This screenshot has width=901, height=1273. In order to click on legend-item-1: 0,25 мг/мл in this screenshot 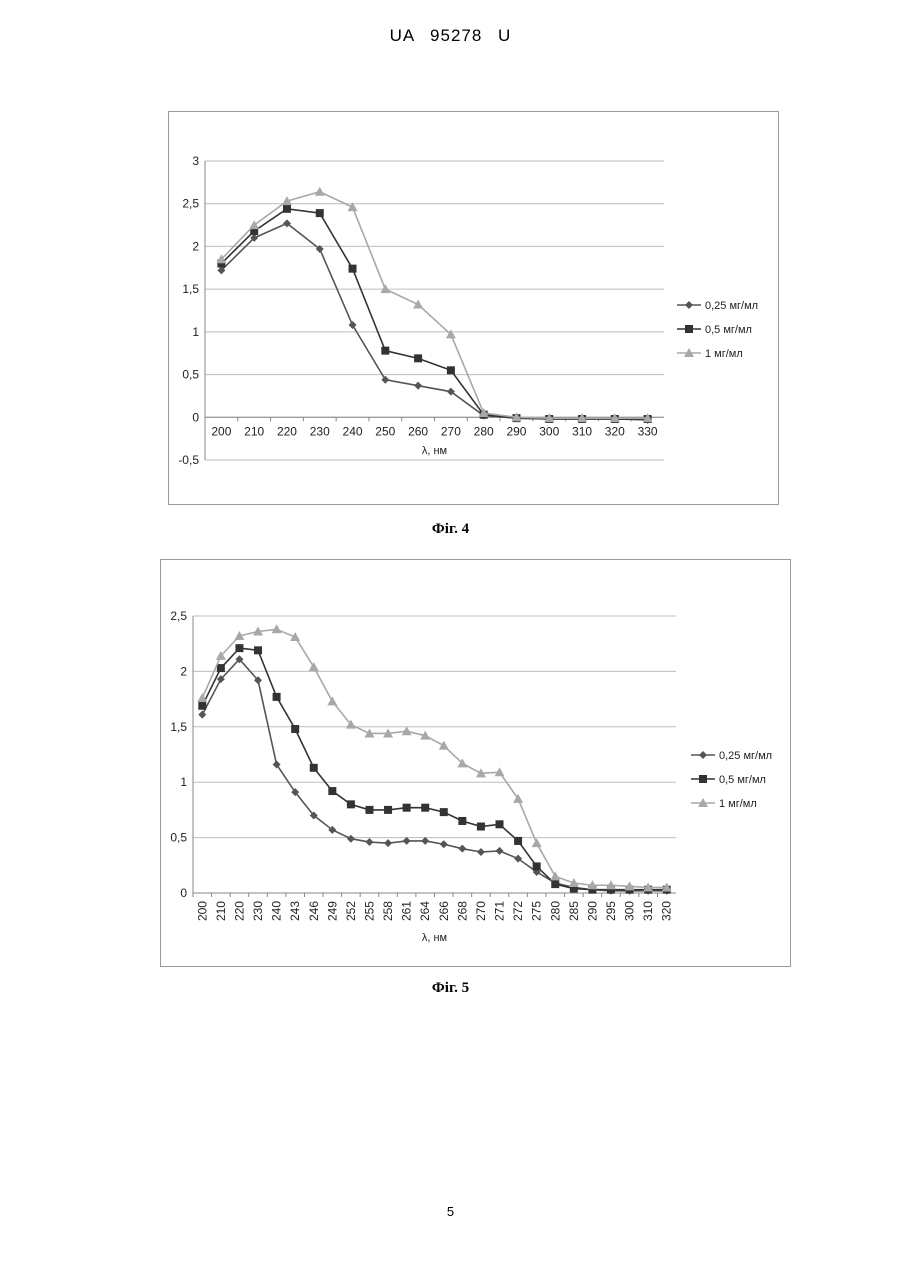, I will do `click(717, 306)`.